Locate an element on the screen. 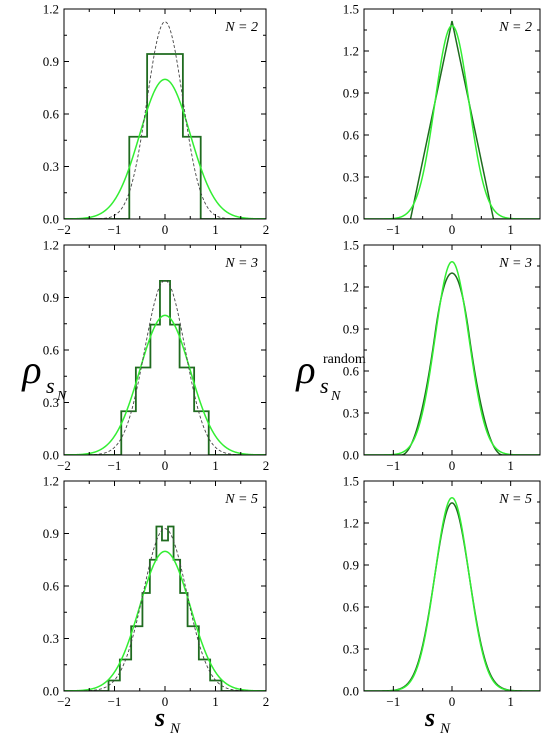  panel-right-N3: −1 0 1 0.0 0.3 0.6 0.9 1.2 1.5 N = 3 is located at coordinates (442, 355).